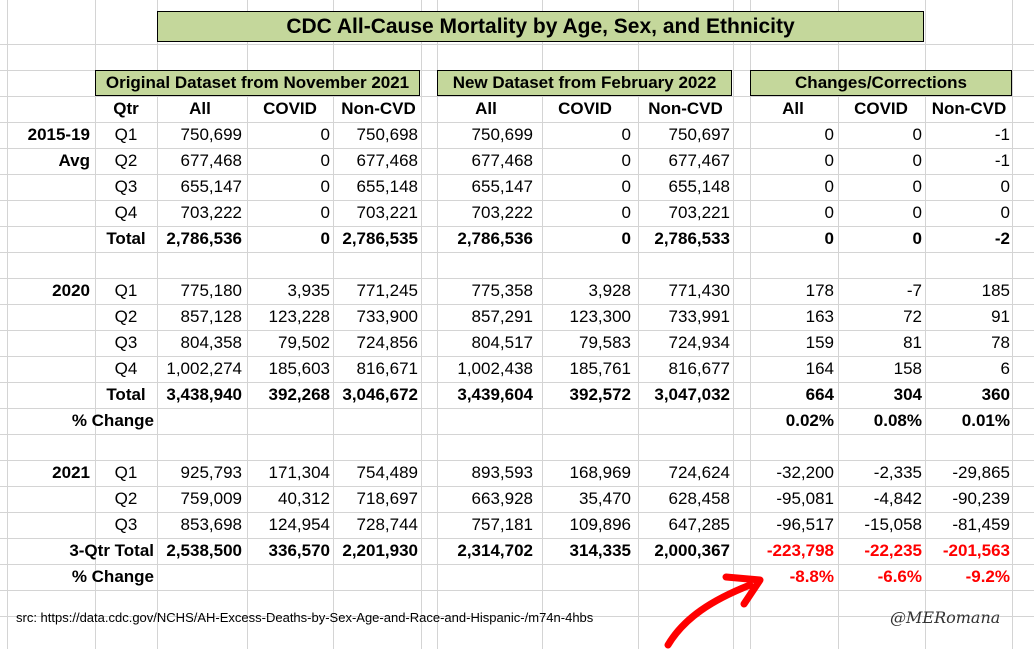  What do you see at coordinates (502, 160) in the screenshot?
I see `new-all-cell: 677,468` at bounding box center [502, 160].